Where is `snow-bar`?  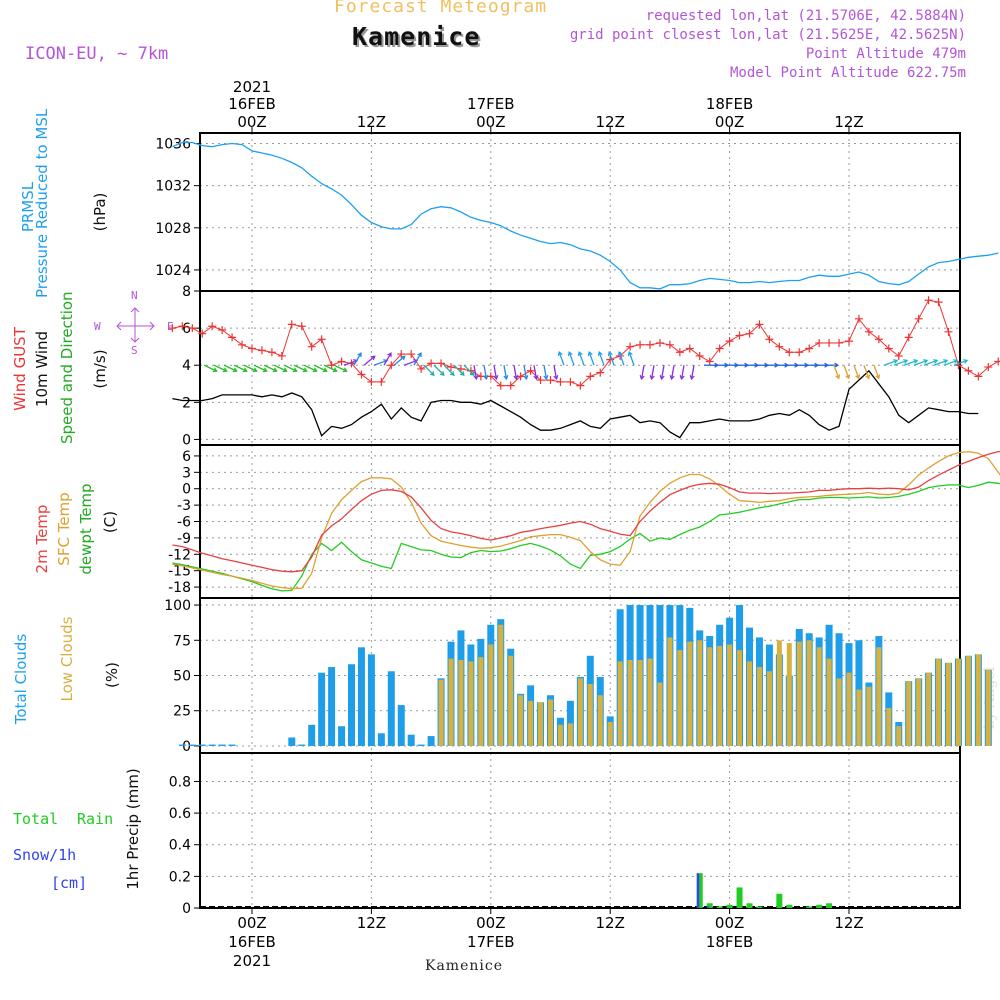 snow-bar is located at coordinates (708, 907).